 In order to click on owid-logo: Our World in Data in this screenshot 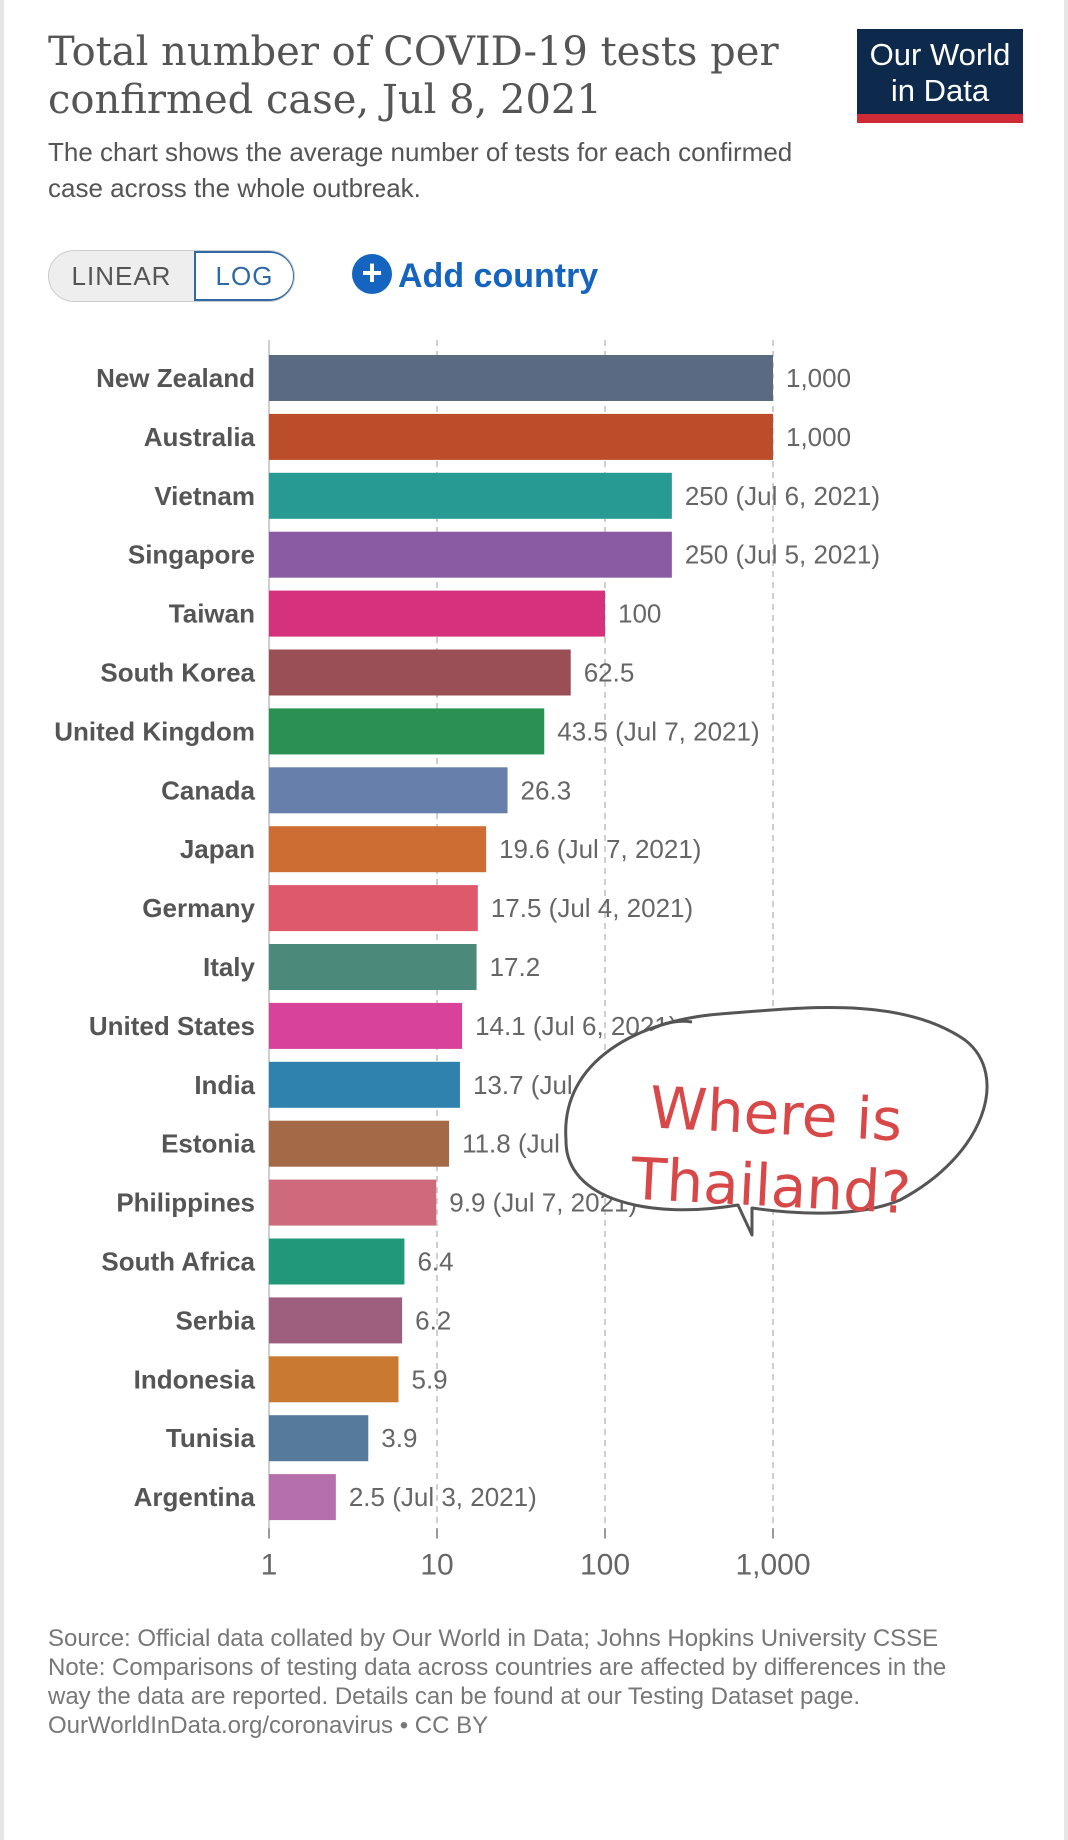, I will do `click(940, 76)`.